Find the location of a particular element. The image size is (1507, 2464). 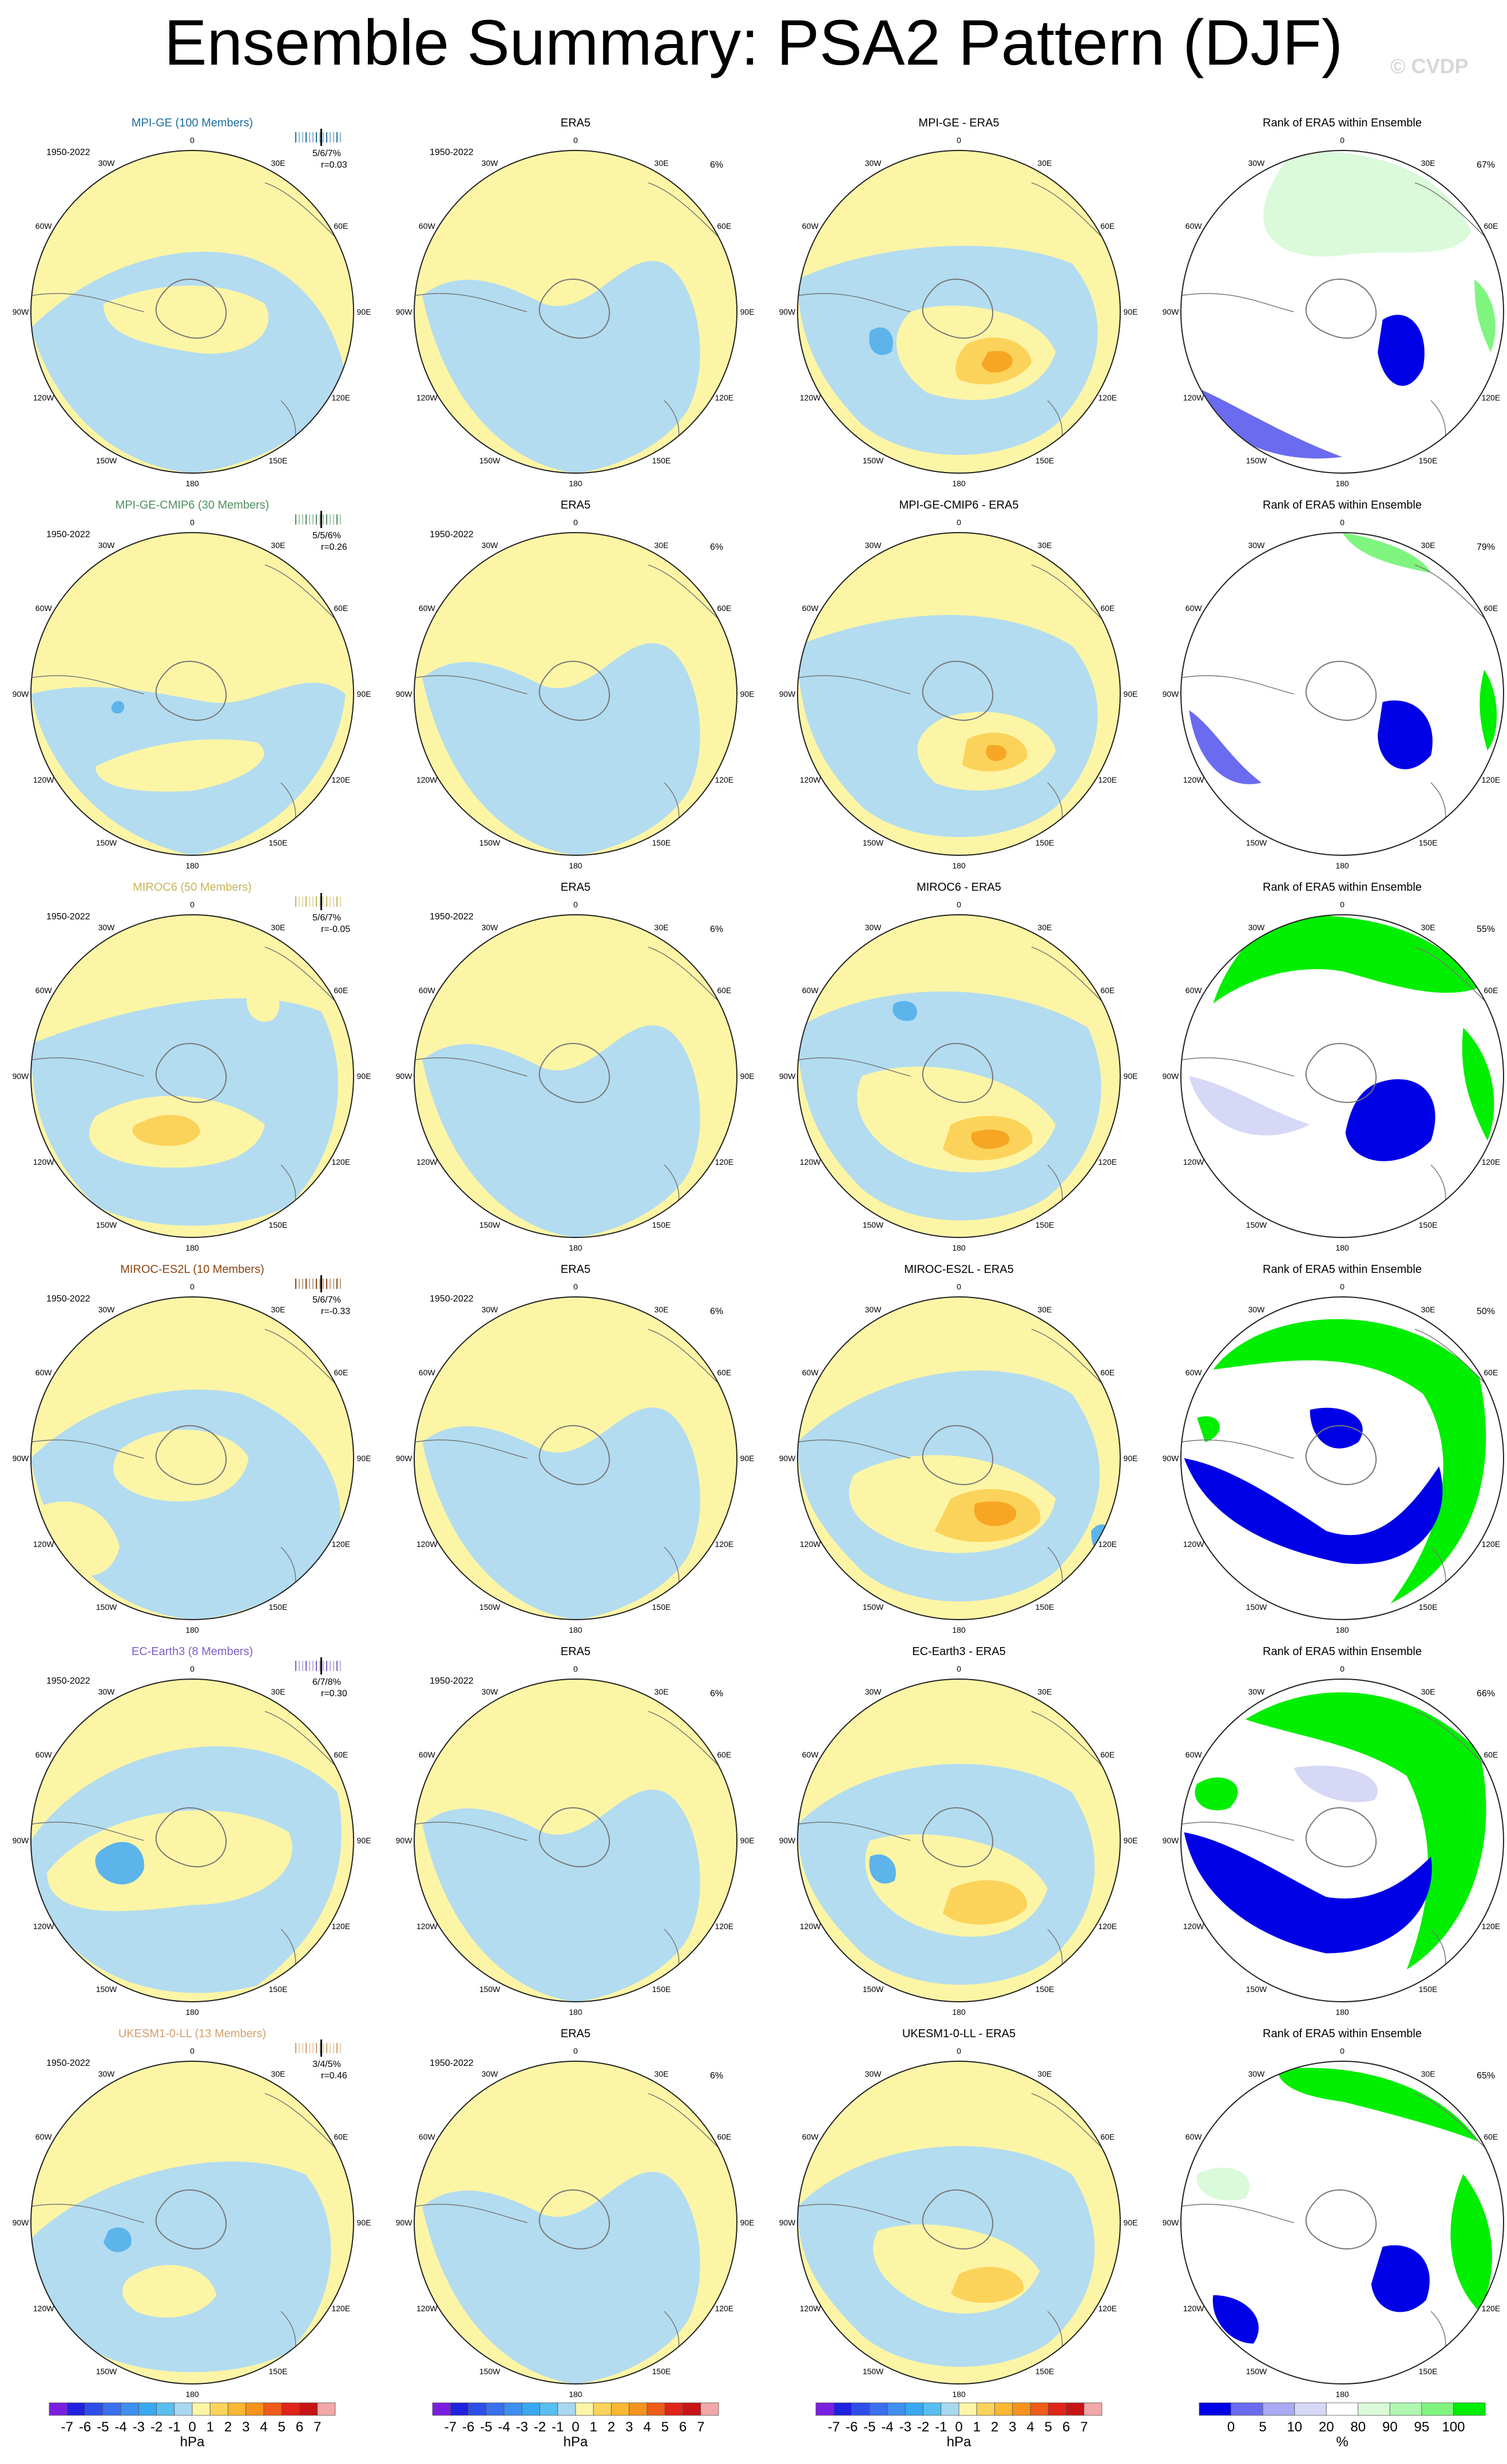

colorbar-label: -6 is located at coordinates (85, 2427).